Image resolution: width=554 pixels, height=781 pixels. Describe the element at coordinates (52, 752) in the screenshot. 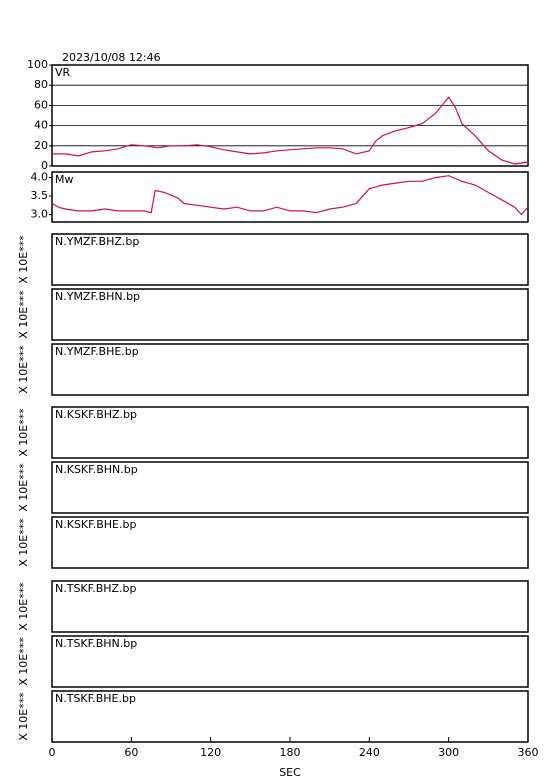

I see `x-tick-label: 0` at that location.